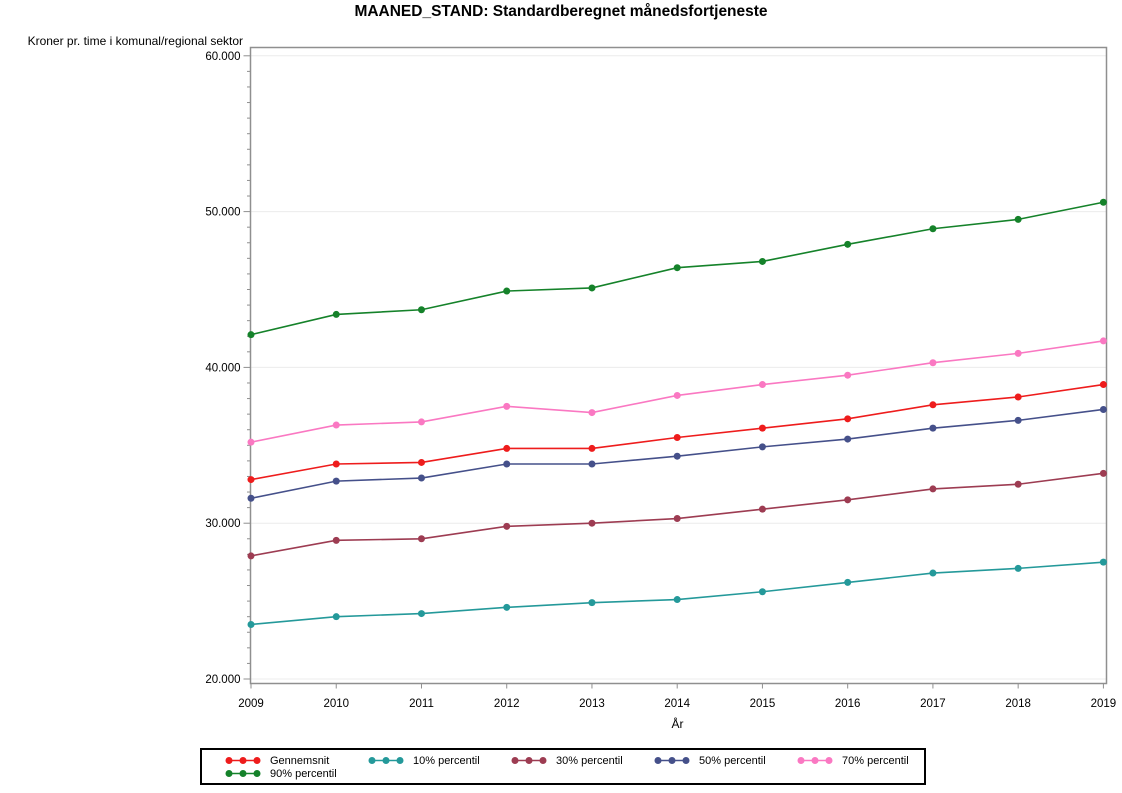 The image size is (1122, 793). I want to click on legend-item-70%-percentil: 70% percentil, so click(852, 760).